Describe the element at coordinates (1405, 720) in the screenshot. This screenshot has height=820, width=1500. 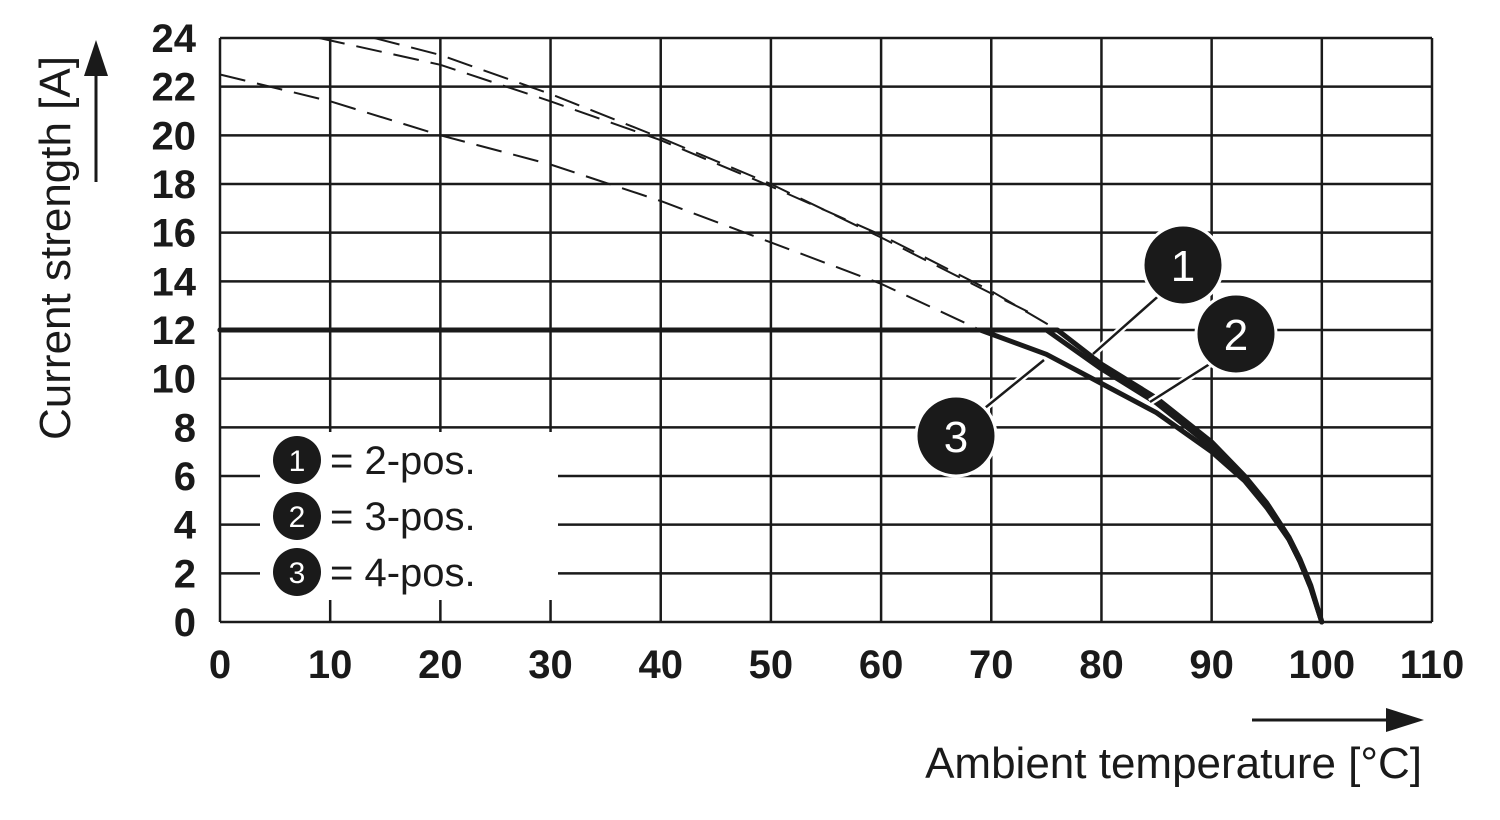
I see `x-axis-arrow-head` at that location.